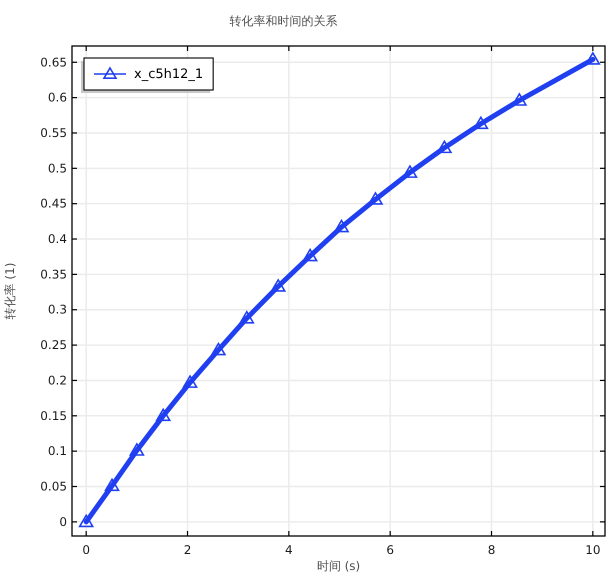 The image size is (612, 576). Describe the element at coordinates (10, 291) in the screenshot. I see `ylabel: 转化率 (1)` at that location.